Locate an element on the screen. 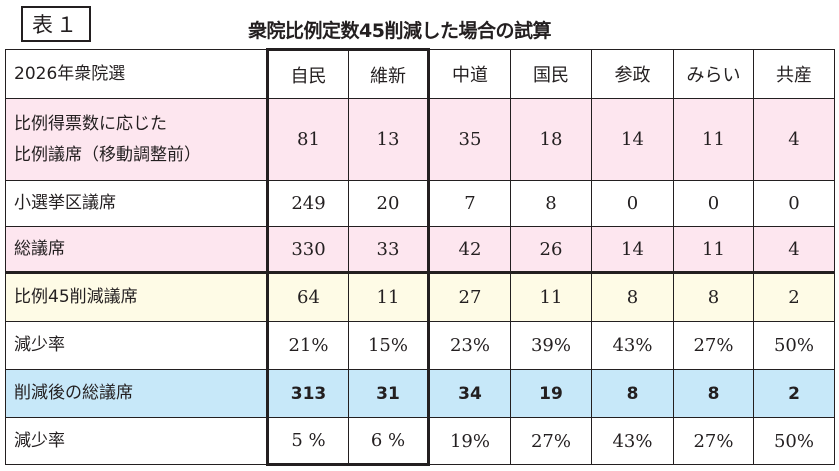 Image resolution: width=839 pixels, height=471 pixels. row-label-line: 比例議席（移動調整前） is located at coordinates (107, 154).